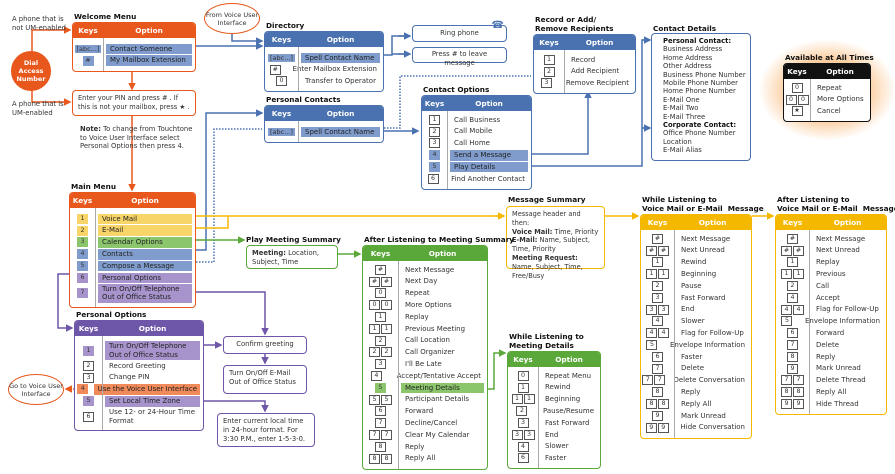  Describe the element at coordinates (584, 60) in the screenshot. I see `menu-option-record: 1 Record` at that location.